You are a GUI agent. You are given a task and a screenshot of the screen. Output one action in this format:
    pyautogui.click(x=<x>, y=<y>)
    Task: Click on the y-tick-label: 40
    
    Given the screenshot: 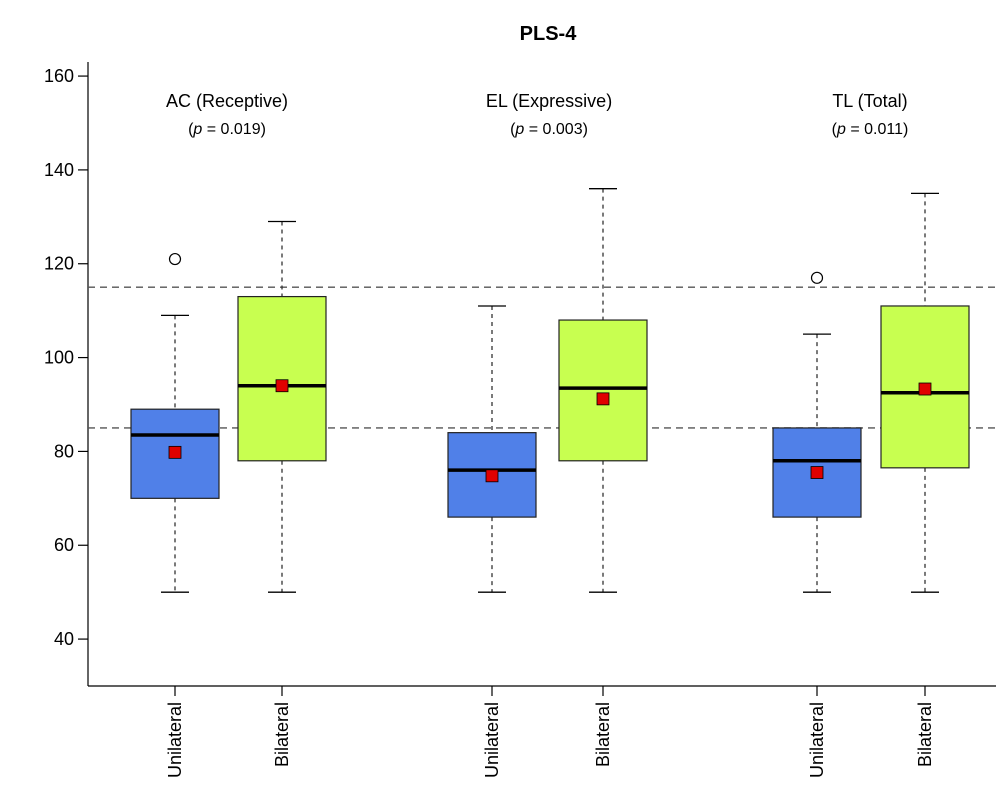 What is the action you would take?
    pyautogui.click(x=64, y=639)
    